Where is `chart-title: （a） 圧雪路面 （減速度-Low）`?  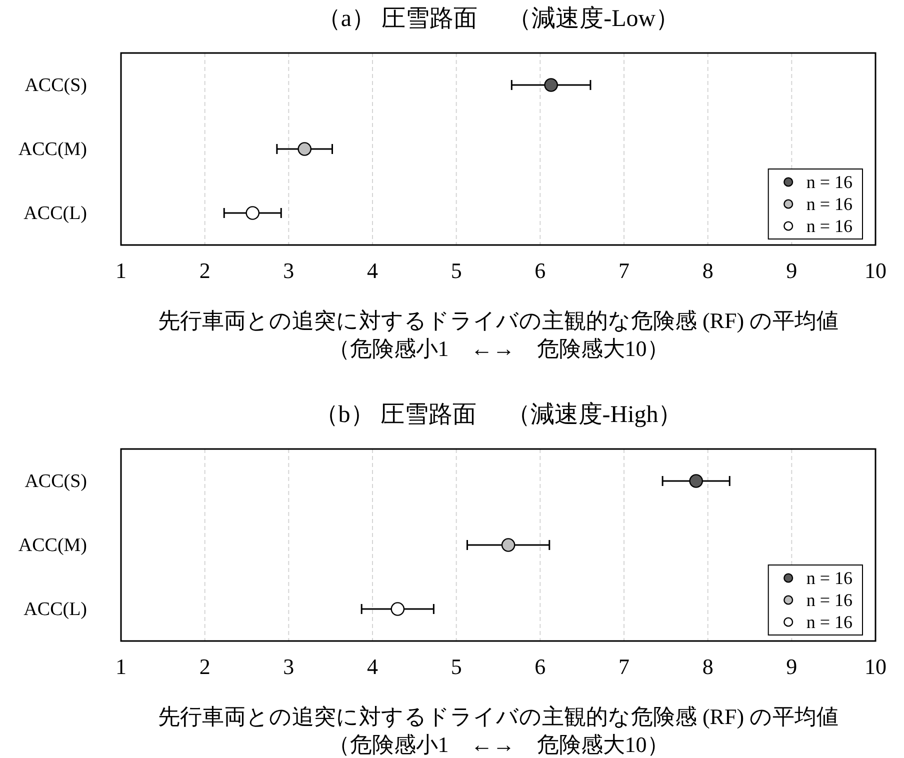
chart-title: （a） 圧雪路面 （減速度-Low） is located at coordinates (498, 18).